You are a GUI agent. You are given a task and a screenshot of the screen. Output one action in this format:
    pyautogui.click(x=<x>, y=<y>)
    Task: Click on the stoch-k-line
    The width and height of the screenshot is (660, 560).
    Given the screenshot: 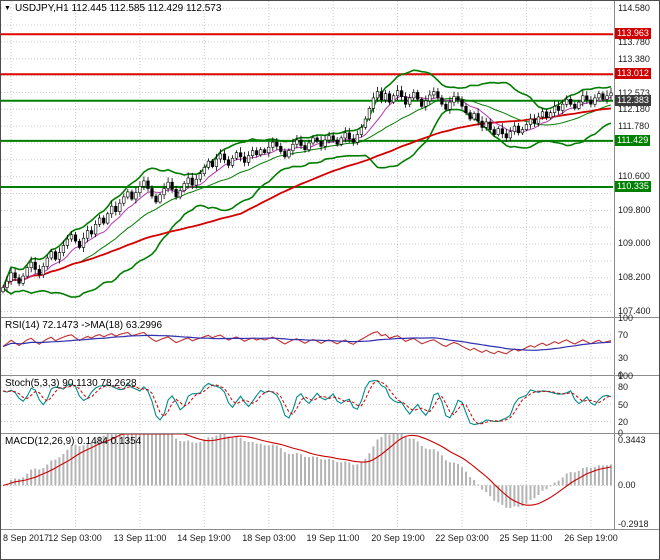 What is the action you would take?
    pyautogui.click(x=307, y=403)
    